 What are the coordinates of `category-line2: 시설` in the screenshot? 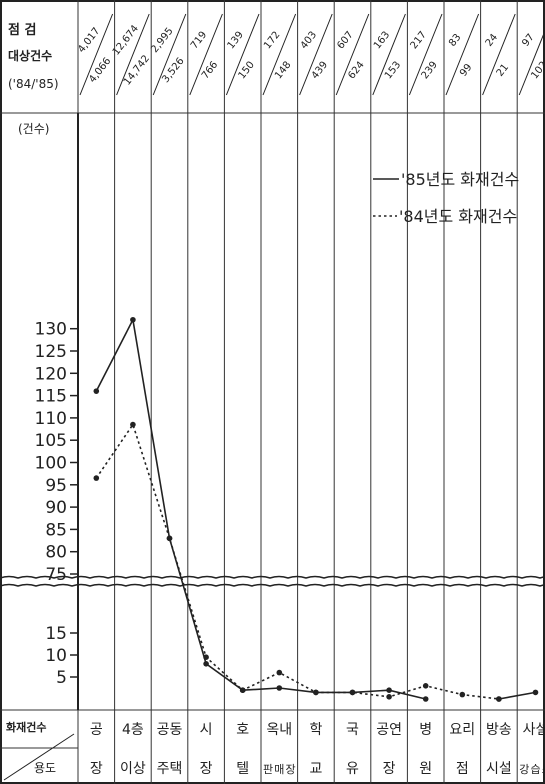 It's located at (499, 769).